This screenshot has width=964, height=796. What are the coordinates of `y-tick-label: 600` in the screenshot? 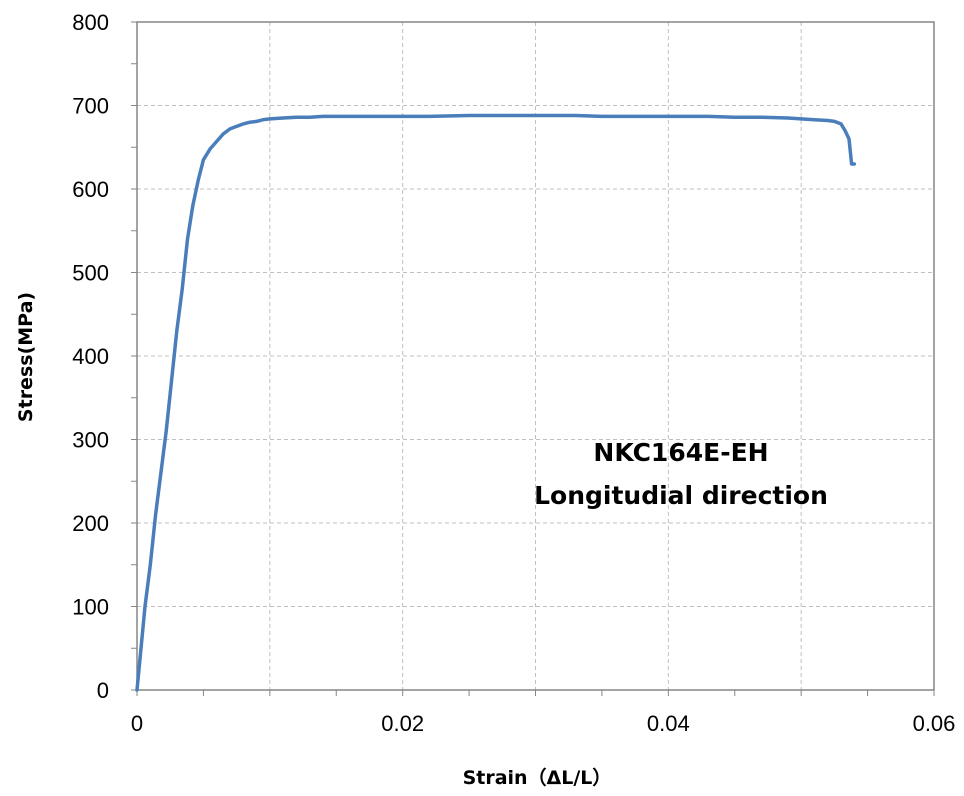 It's located at (90, 189).